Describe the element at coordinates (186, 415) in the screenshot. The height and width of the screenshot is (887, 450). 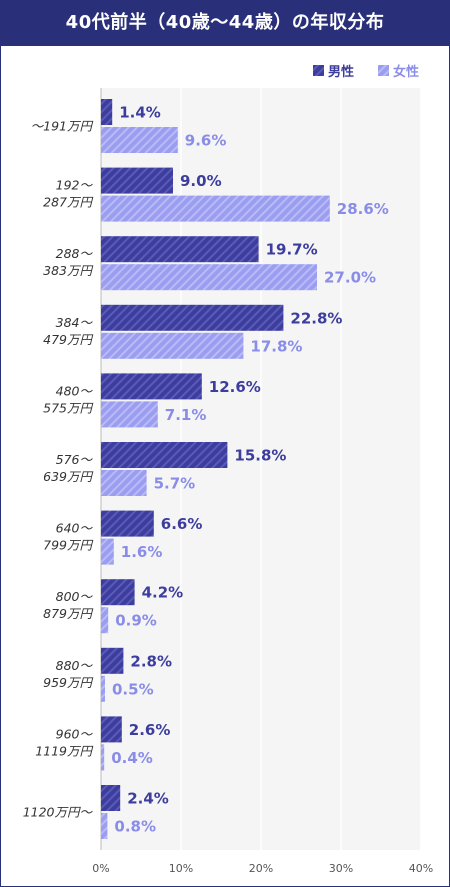
I see `value-label-female: 7.1%` at that location.